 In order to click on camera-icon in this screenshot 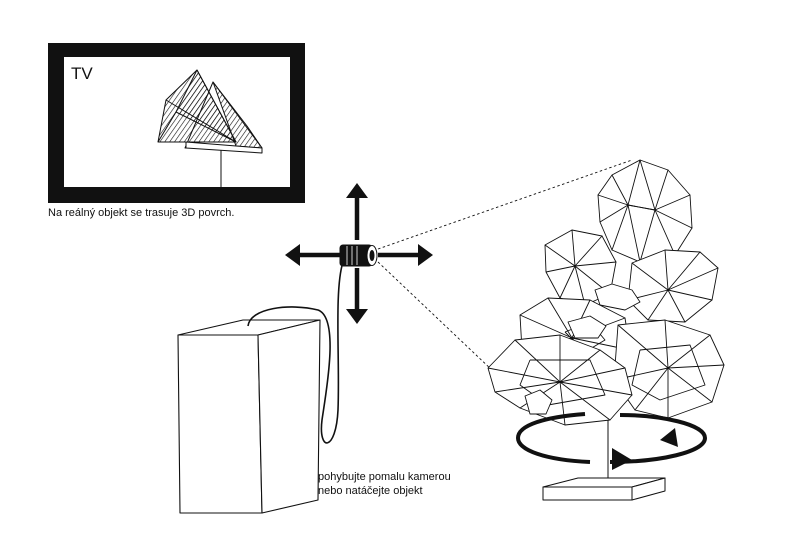, I will do `click(358, 255)`.